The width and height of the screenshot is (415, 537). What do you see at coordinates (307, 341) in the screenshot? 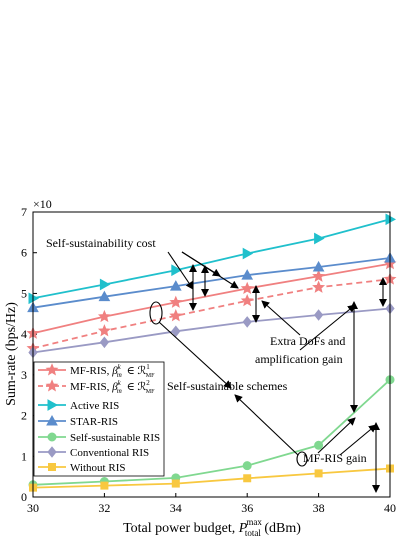
I see `annotation-extra-dofs-line1: Extra DoFs and` at bounding box center [307, 341].